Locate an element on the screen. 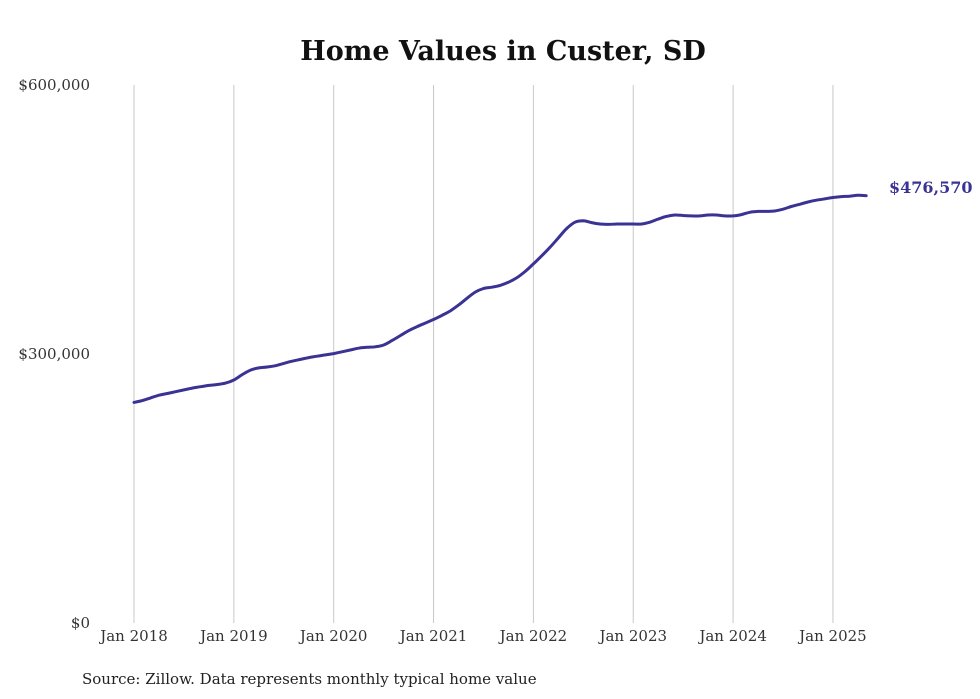 Image resolution: width=980 pixels, height=699 pixels. x-tick-label: Jan 2018 is located at coordinates (133, 636).